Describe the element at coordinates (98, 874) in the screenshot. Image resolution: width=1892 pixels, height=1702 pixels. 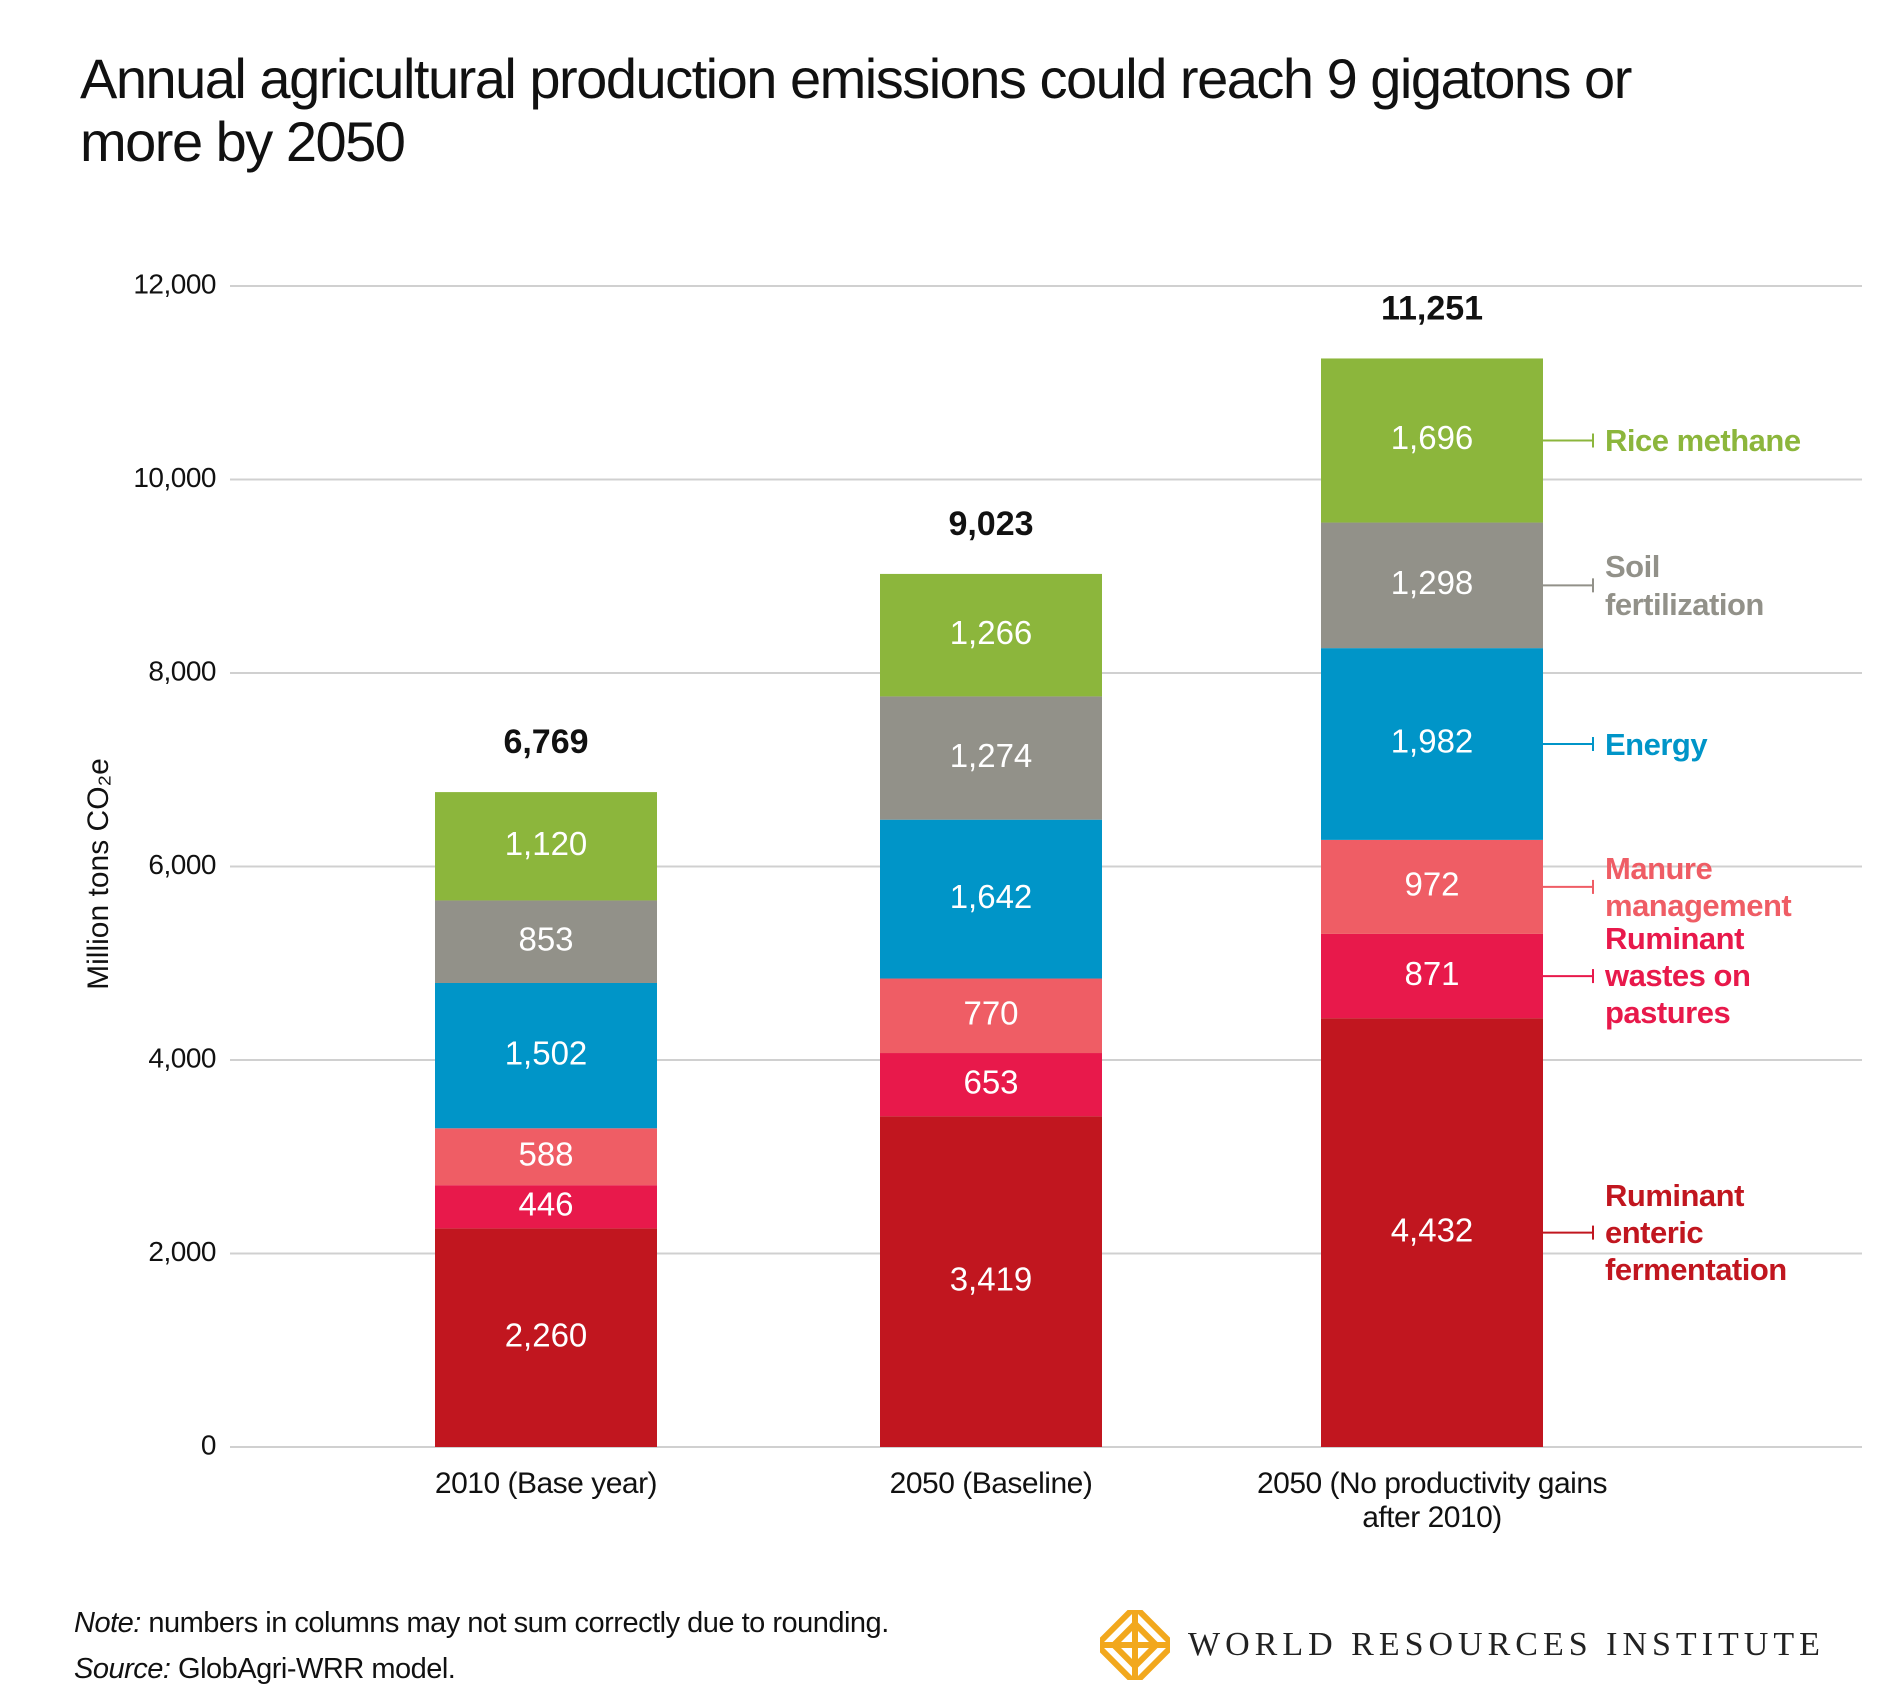
I see `y-axis-label: Million tons CO₂e` at that location.